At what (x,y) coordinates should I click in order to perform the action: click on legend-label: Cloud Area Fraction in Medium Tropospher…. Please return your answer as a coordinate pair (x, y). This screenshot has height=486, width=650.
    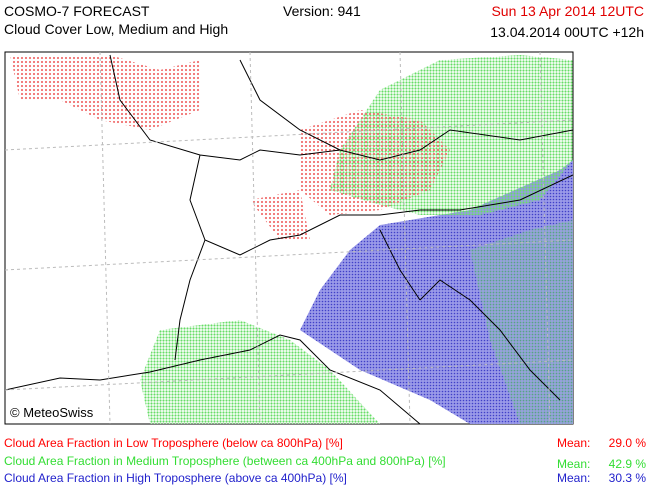
    Looking at the image, I should click on (225, 461).